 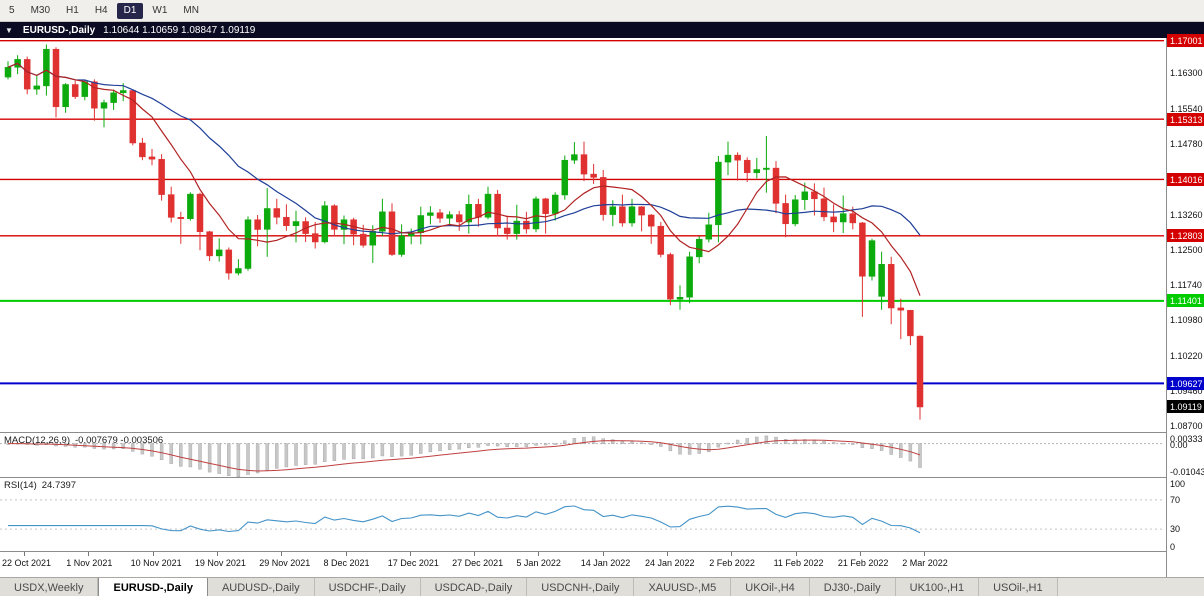 What do you see at coordinates (732, 563) in the screenshot?
I see `time-label: 2 Feb 2022` at bounding box center [732, 563].